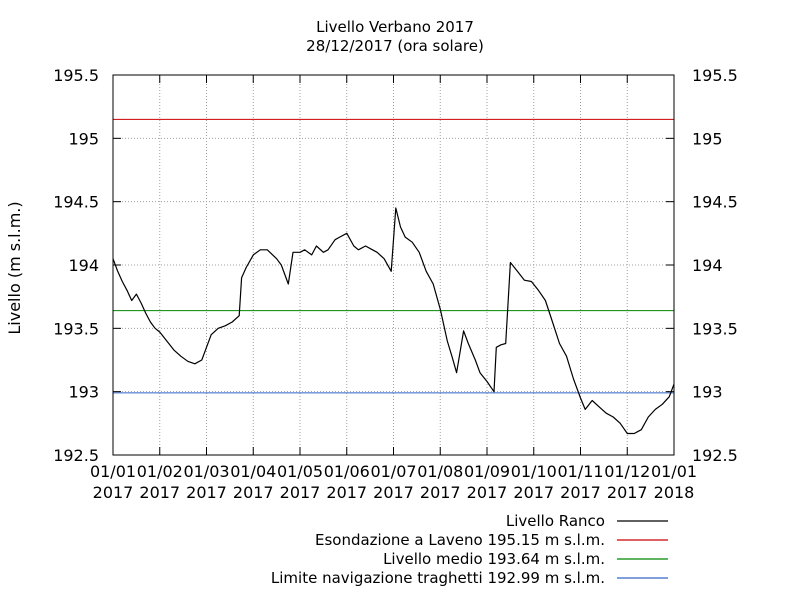 The height and width of the screenshot is (600, 800). I want to click on y-tick-label: 194.5, so click(76, 202).